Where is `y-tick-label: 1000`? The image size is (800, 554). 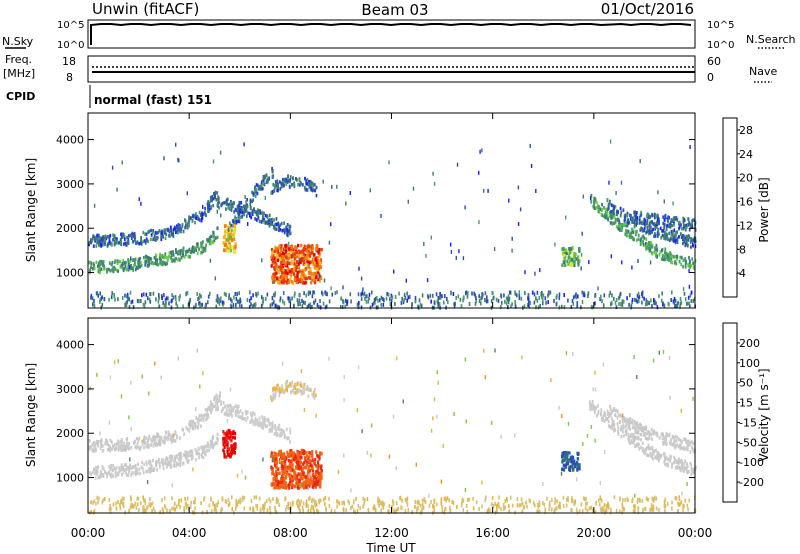
y-tick-label: 1000 is located at coordinates (70, 273).